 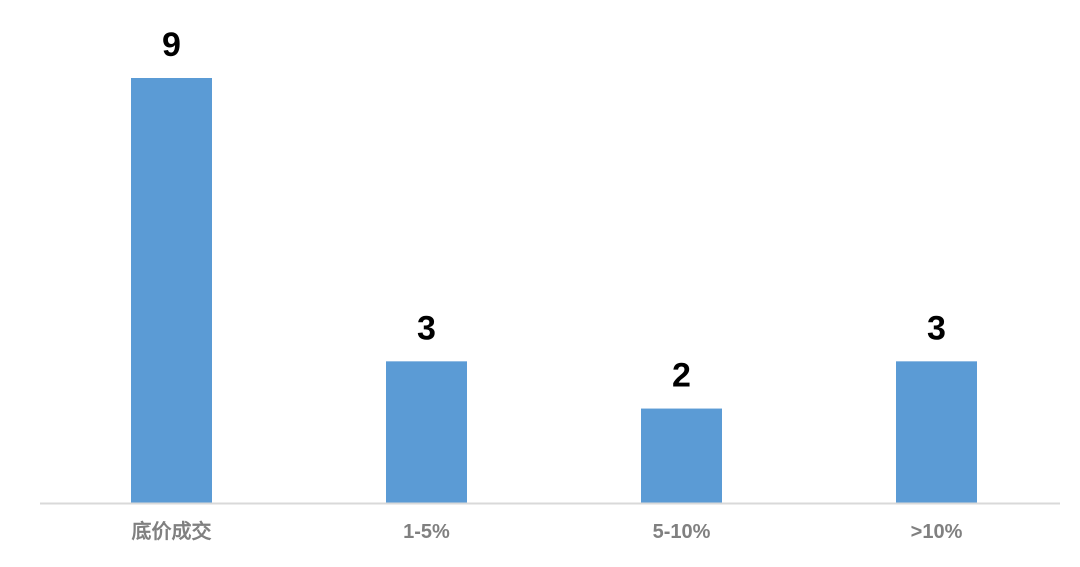 I want to click on x-tick-label: 5-10%, so click(x=682, y=532).